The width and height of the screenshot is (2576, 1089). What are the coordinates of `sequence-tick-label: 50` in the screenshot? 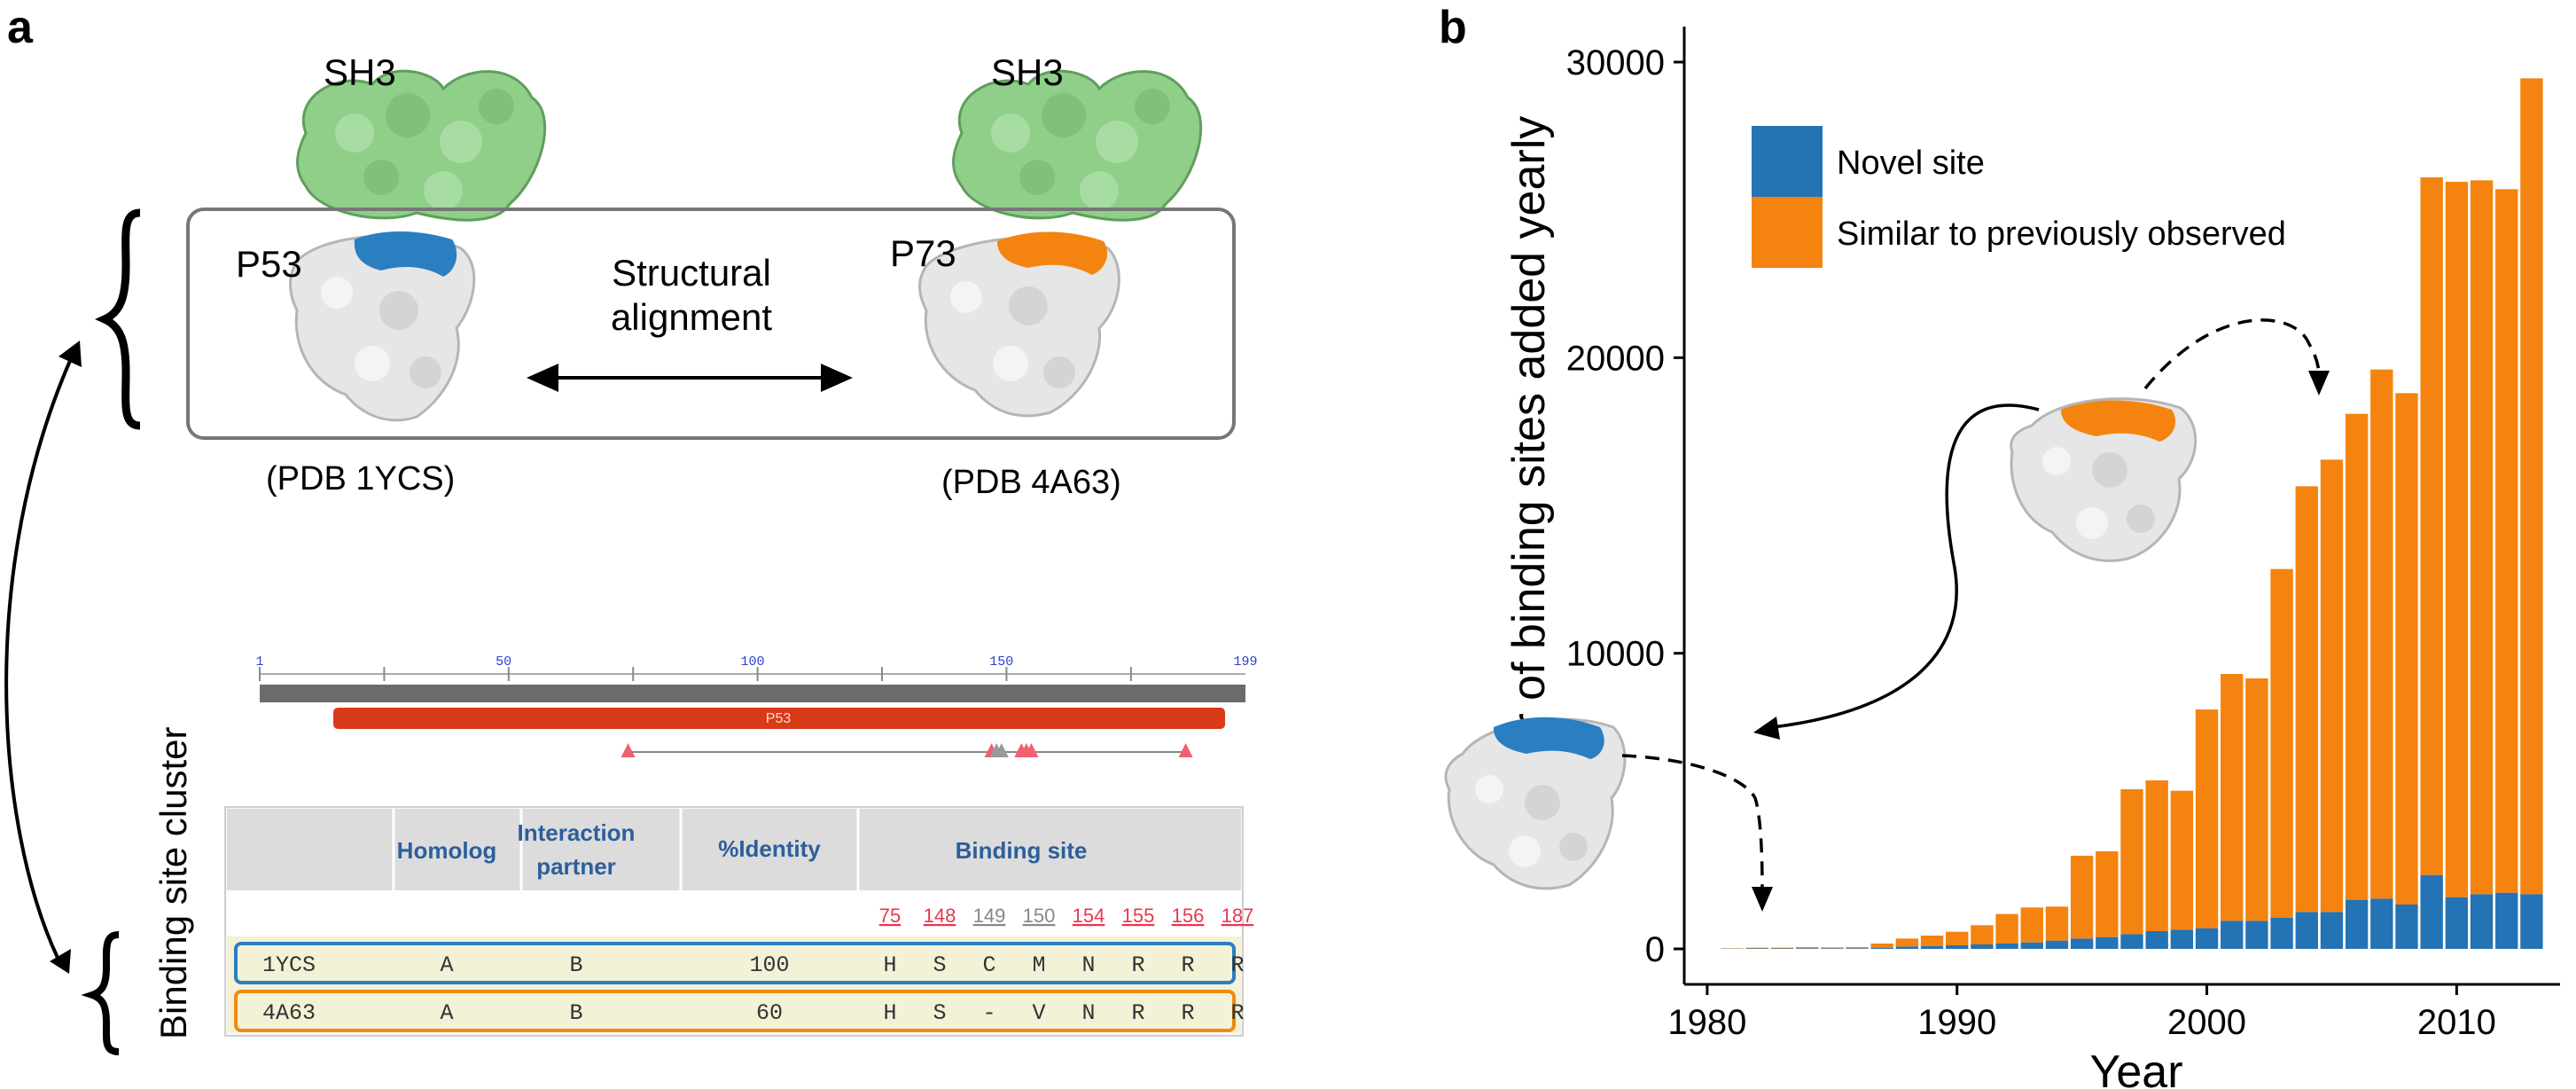 It's located at (503, 662).